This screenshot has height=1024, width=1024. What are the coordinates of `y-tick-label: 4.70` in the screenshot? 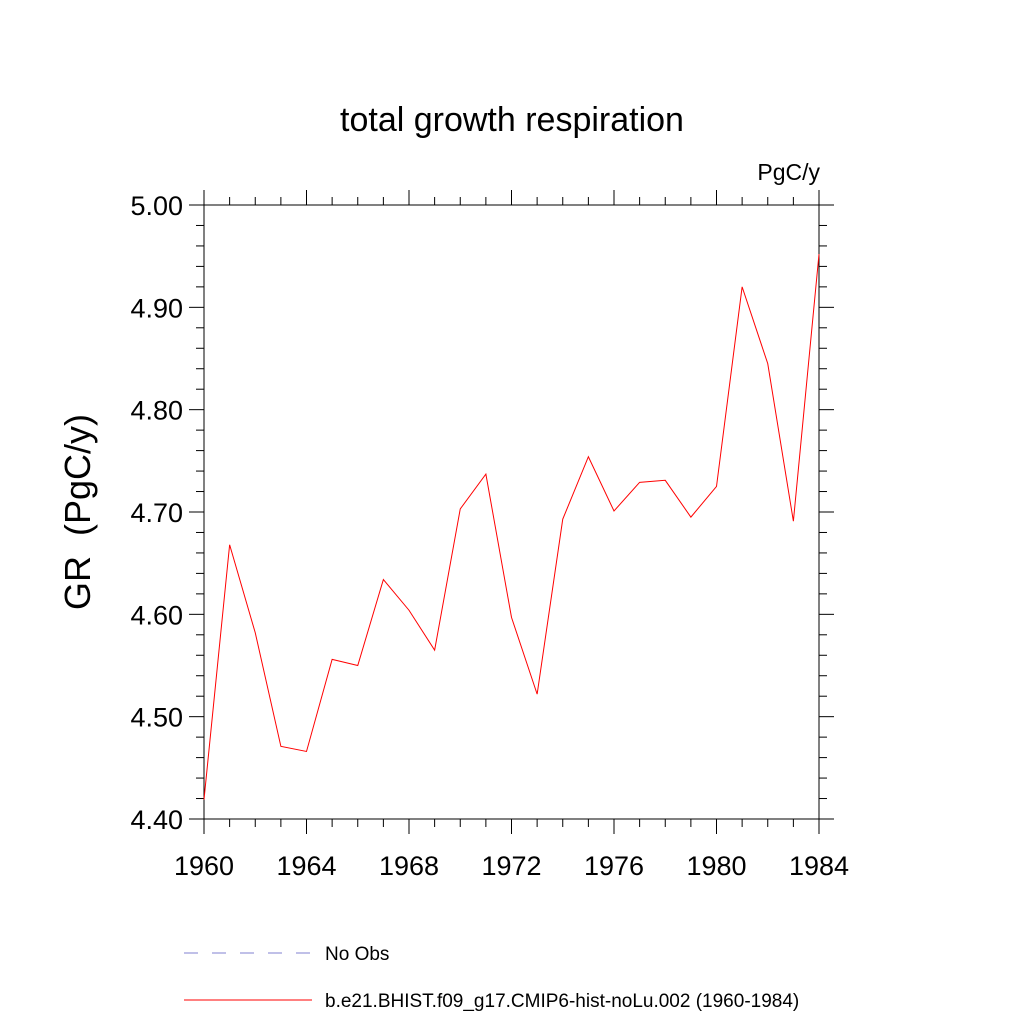 It's located at (156, 513).